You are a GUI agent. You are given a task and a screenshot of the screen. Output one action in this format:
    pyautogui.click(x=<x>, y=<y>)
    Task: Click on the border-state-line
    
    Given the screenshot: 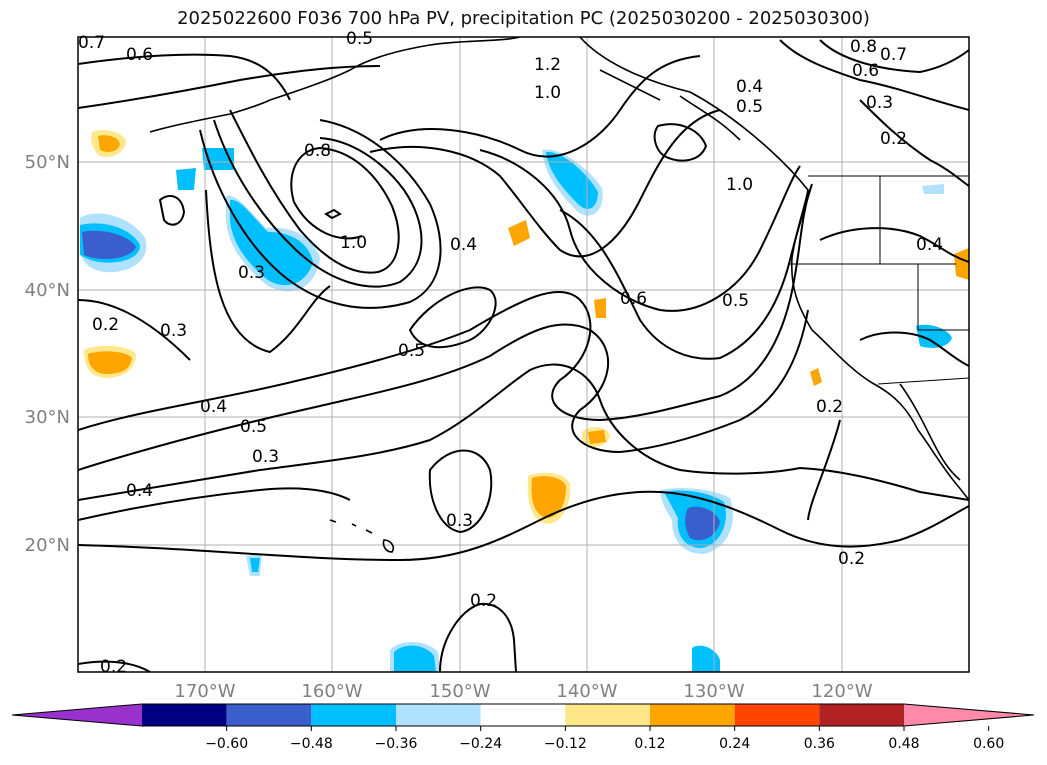 What is the action you would take?
    pyautogui.click(x=879, y=253)
    